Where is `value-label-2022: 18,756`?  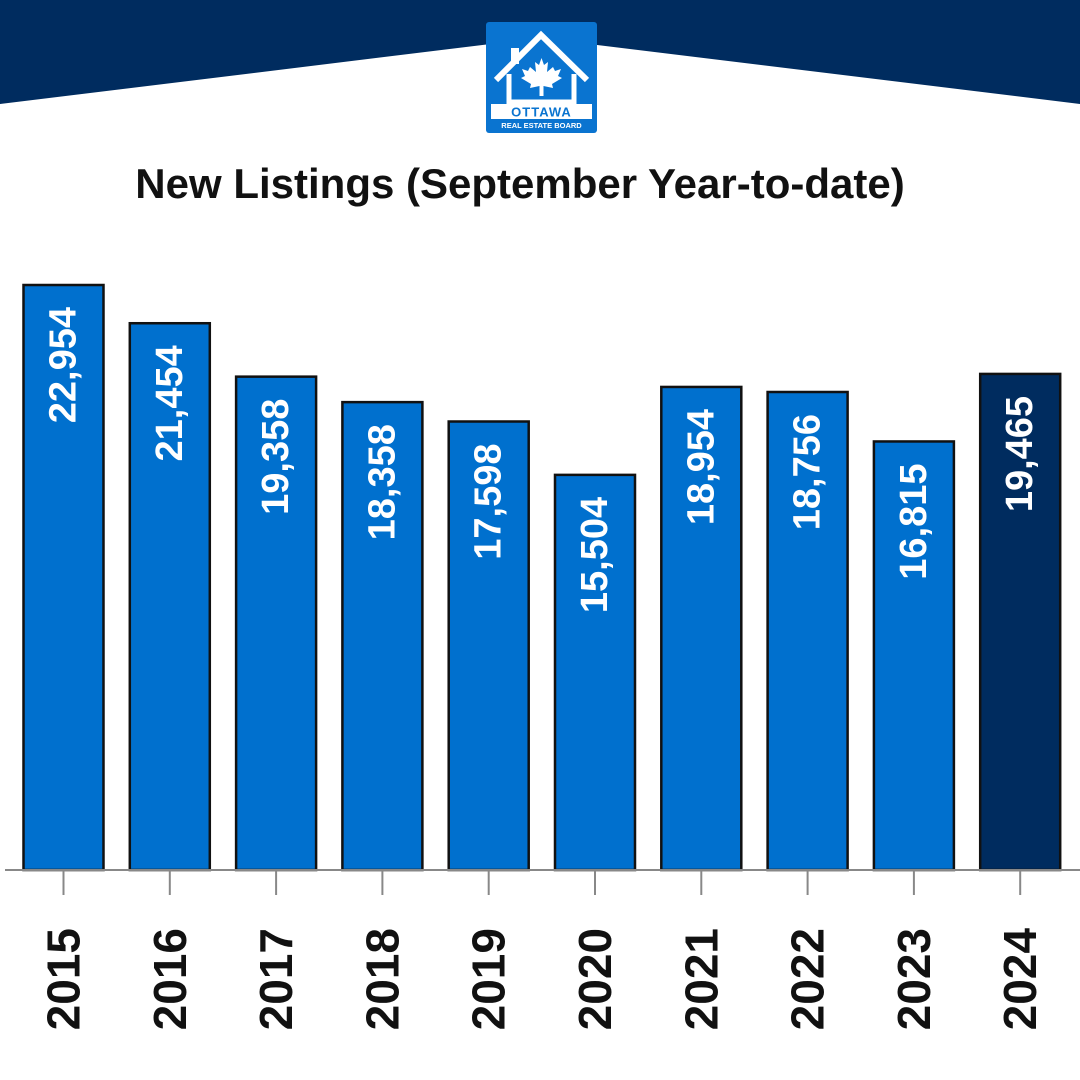 value-label-2022: 18,756 is located at coordinates (808, 472).